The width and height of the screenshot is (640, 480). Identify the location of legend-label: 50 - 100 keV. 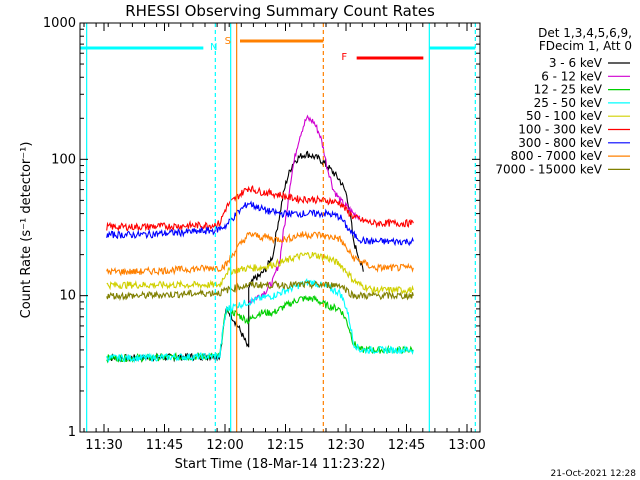
(564, 116).